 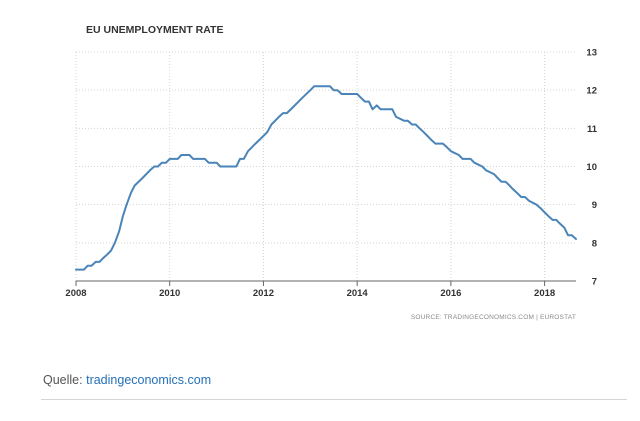 What do you see at coordinates (592, 129) in the screenshot?
I see `y-tick-label: 11` at bounding box center [592, 129].